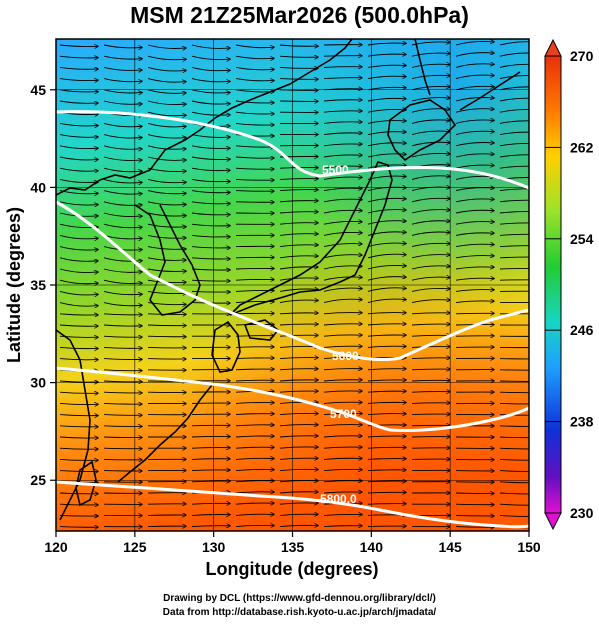  Describe the element at coordinates (582, 513) in the screenshot. I see `colorbar-label: 230` at that location.